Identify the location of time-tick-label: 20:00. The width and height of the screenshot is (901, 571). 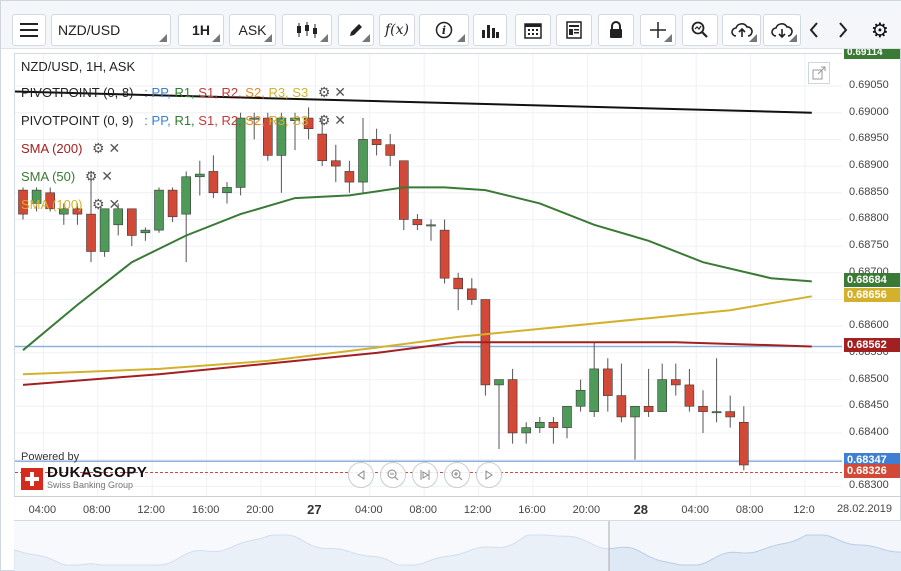
(586, 510).